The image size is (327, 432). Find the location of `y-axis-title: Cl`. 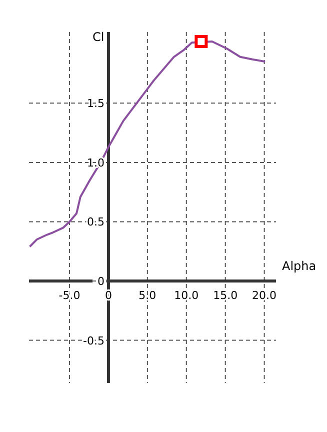

y-axis-title: Cl is located at coordinates (98, 37).